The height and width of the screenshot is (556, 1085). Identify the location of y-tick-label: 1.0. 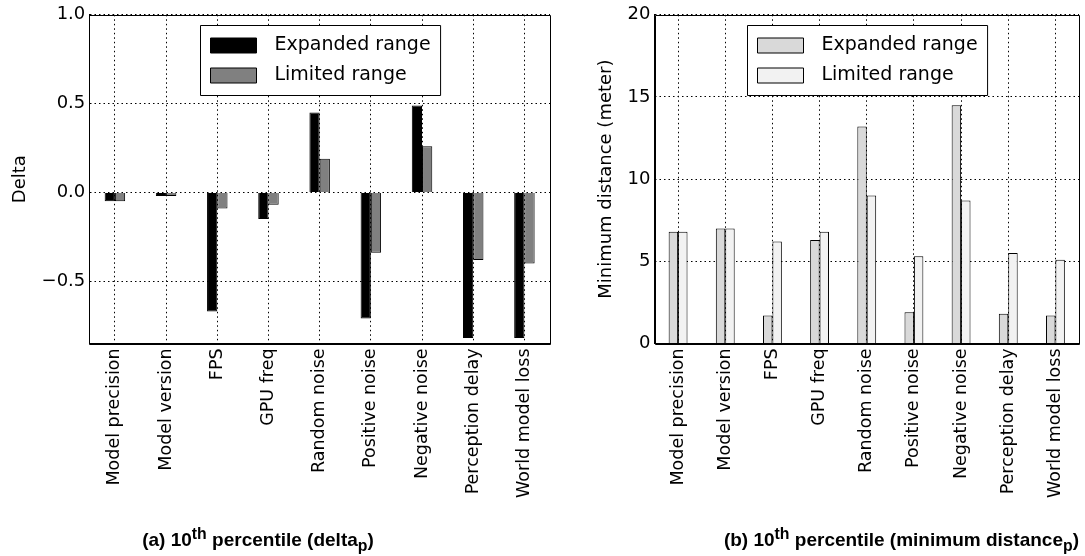
(71, 13).